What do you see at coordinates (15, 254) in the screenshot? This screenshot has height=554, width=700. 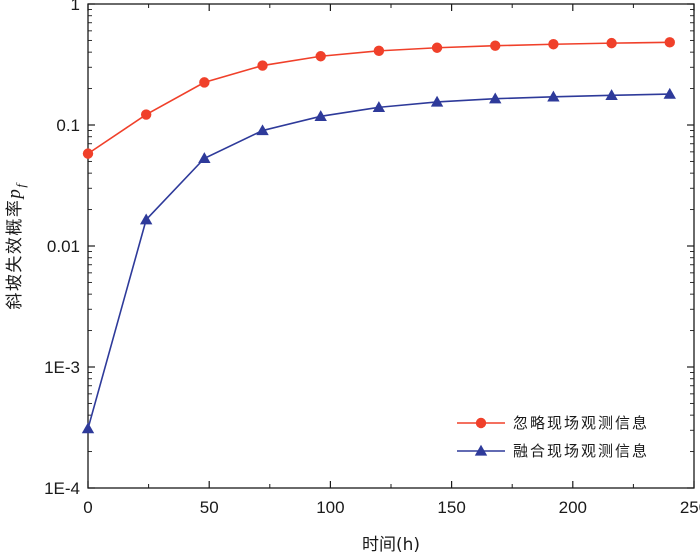 I see `y-axis-title-text: 斜坡失效概率` at bounding box center [15, 254].